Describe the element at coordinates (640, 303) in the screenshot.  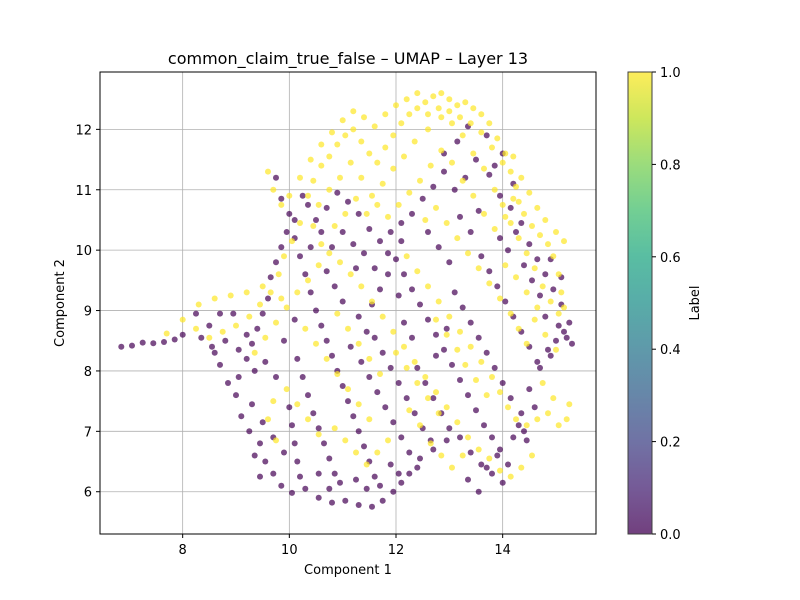
I see `colorbar-gradient` at that location.